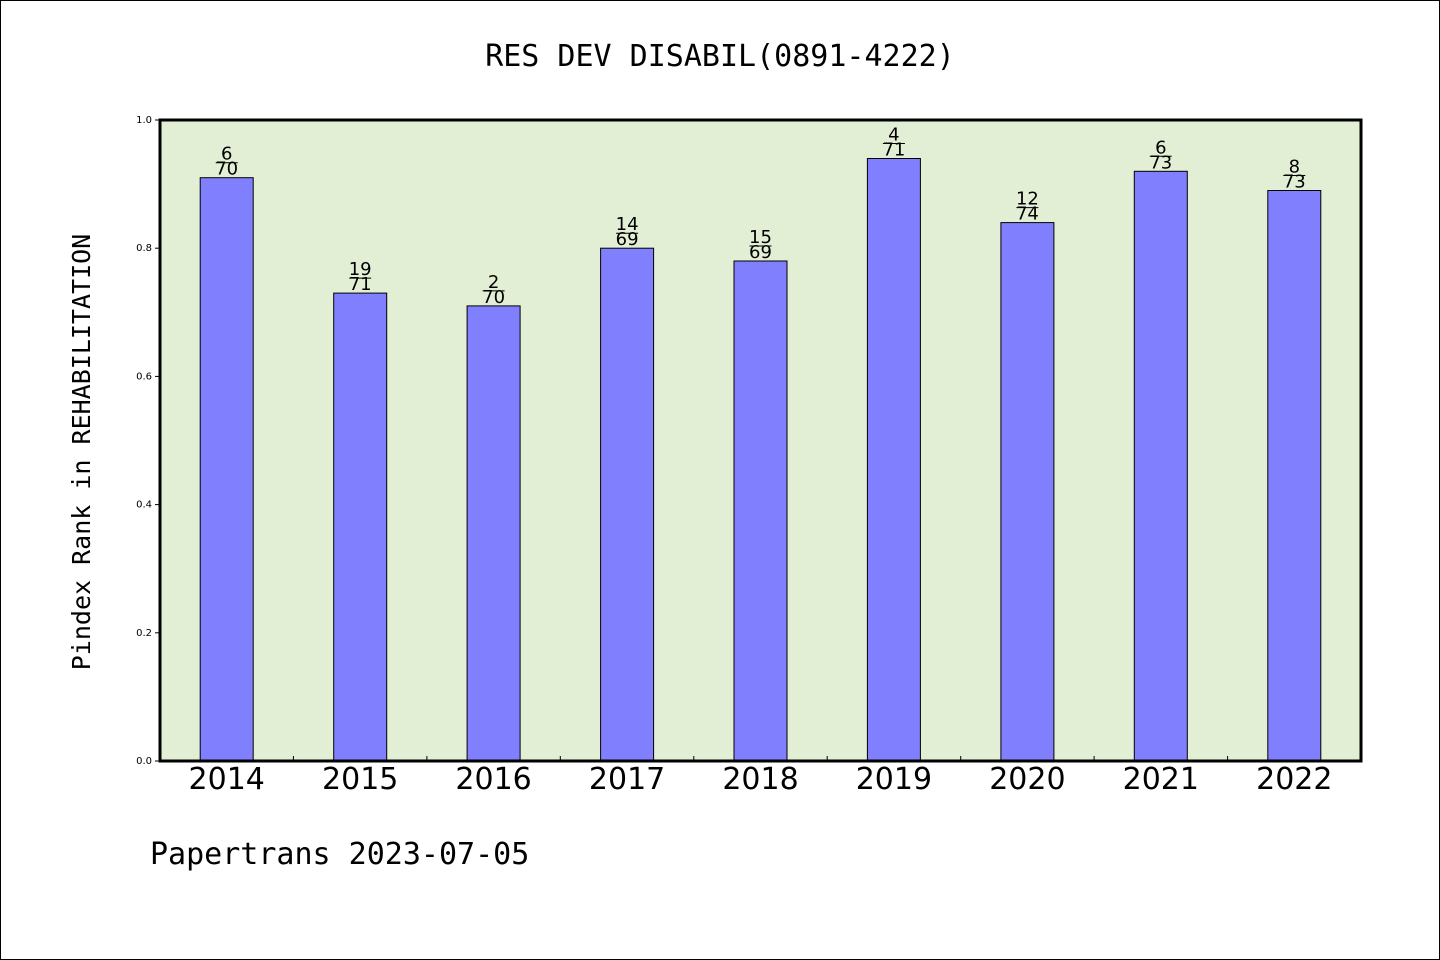 This screenshot has height=960, width=1440. I want to click on bar-2018, so click(760, 511).